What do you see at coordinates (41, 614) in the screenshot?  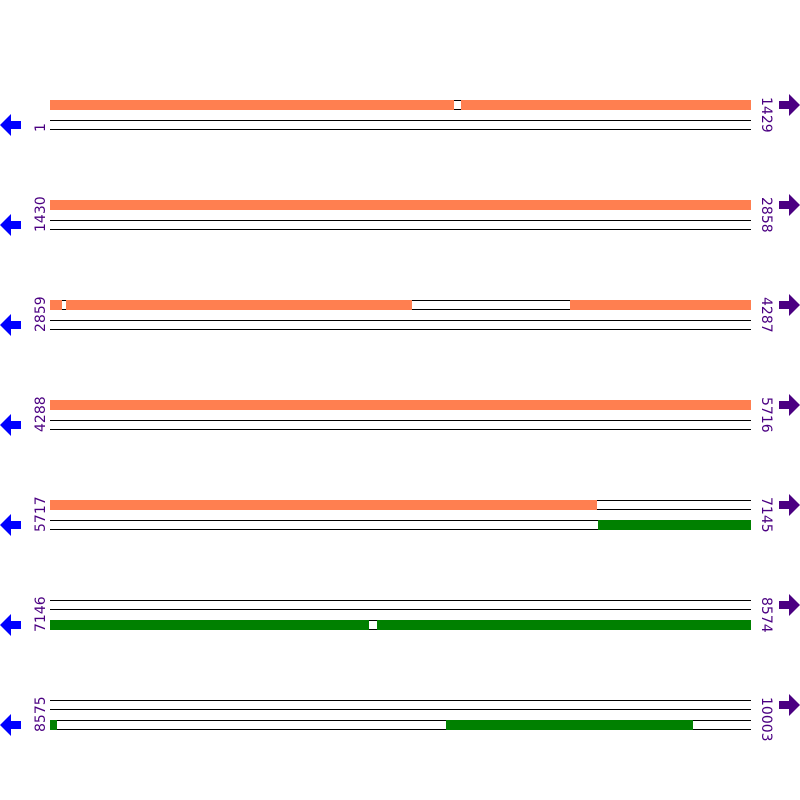 I see `row-start-label: 7146` at bounding box center [41, 614].